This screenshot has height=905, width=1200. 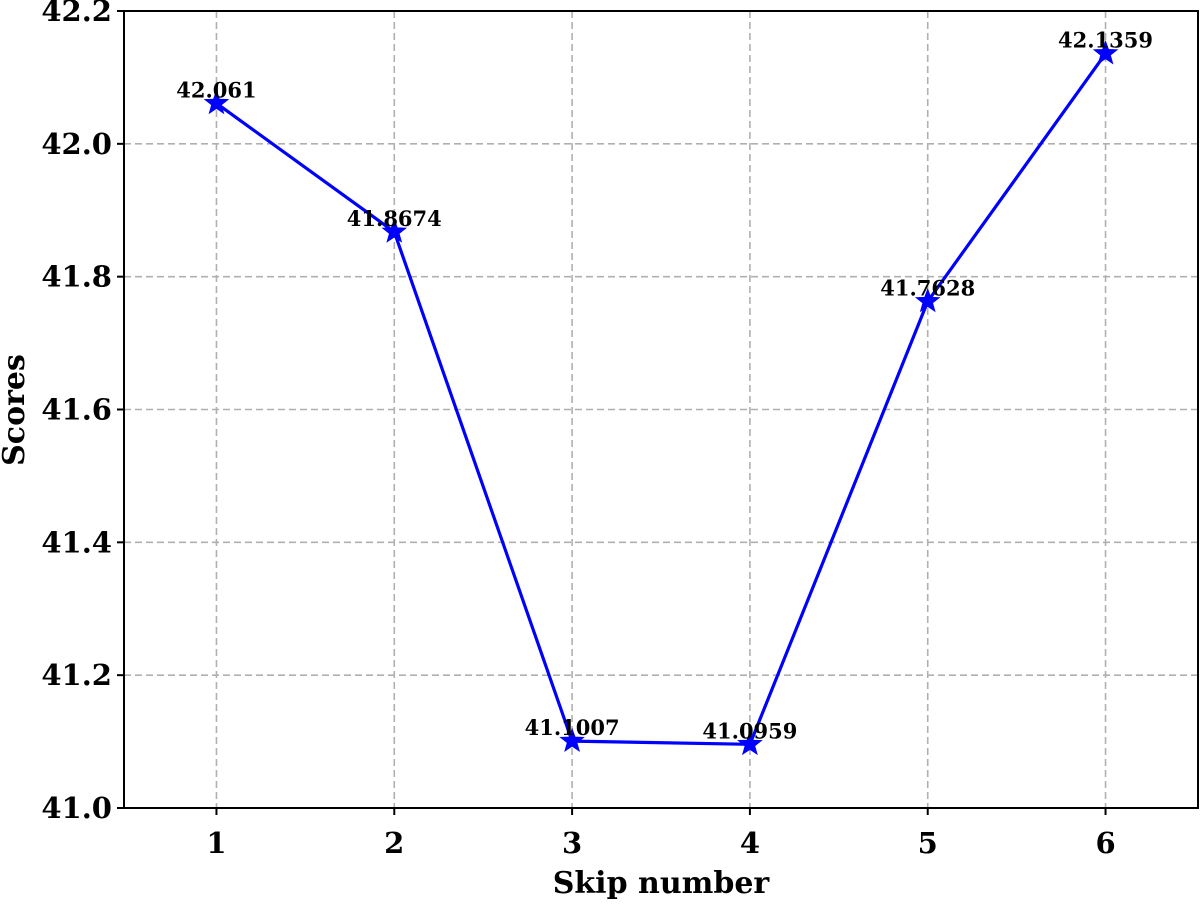 I want to click on y-tick-label: 41.0, so click(x=76, y=808).